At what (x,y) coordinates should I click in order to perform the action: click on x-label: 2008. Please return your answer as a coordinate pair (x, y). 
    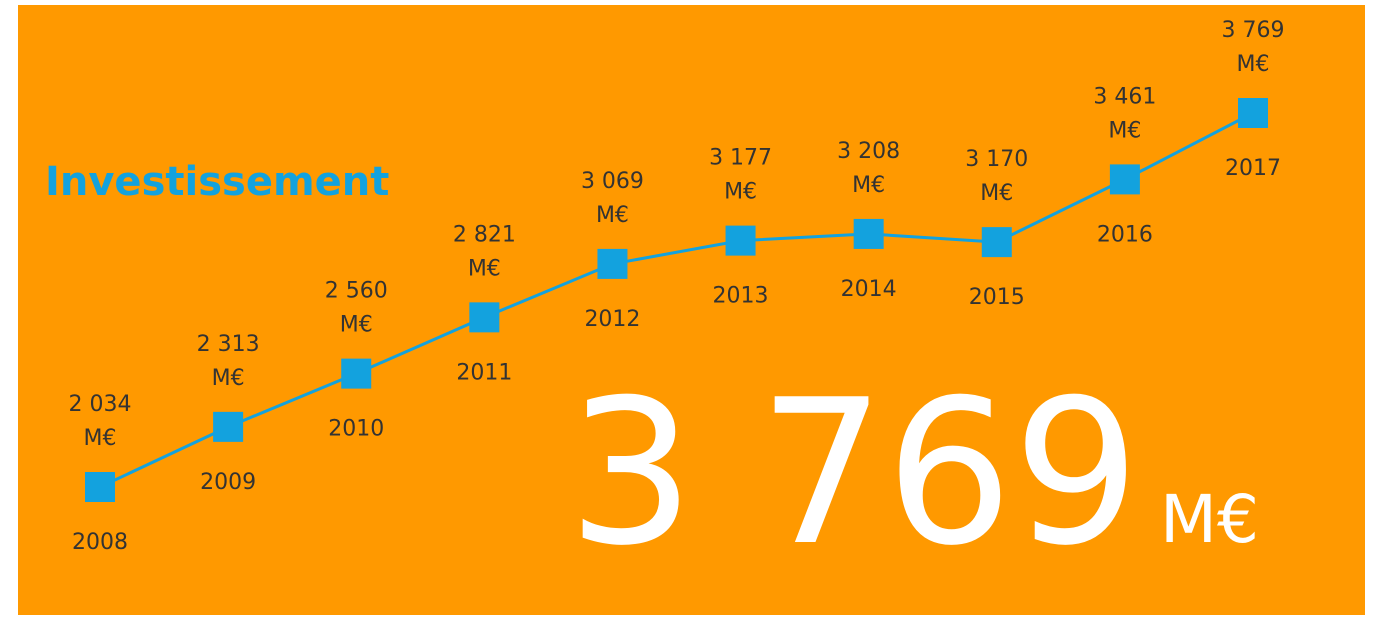
    Looking at the image, I should click on (100, 542).